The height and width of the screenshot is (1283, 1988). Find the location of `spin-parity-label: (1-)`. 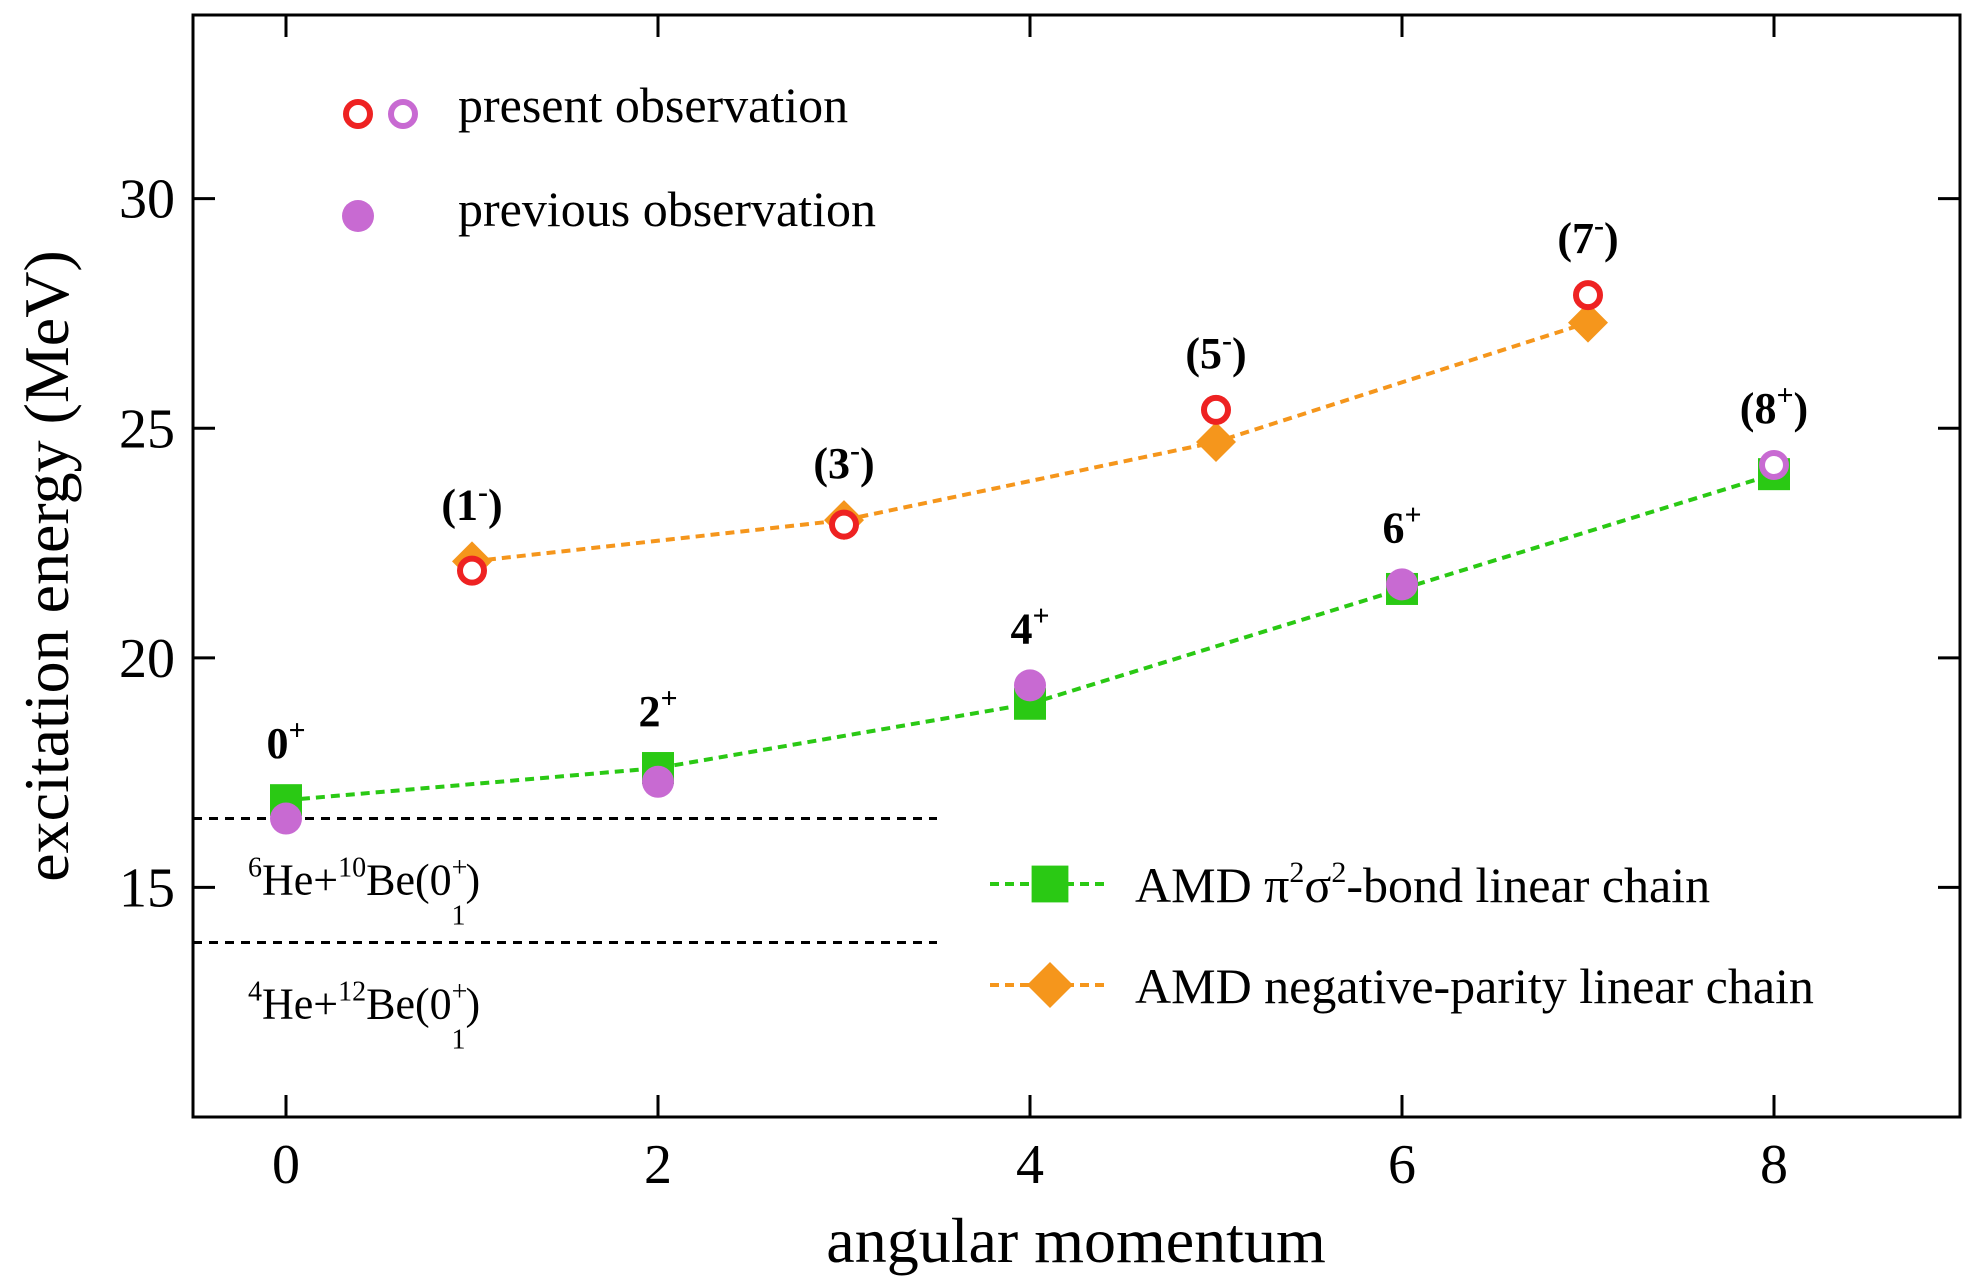

spin-parity-label: (1-) is located at coordinates (471, 502).